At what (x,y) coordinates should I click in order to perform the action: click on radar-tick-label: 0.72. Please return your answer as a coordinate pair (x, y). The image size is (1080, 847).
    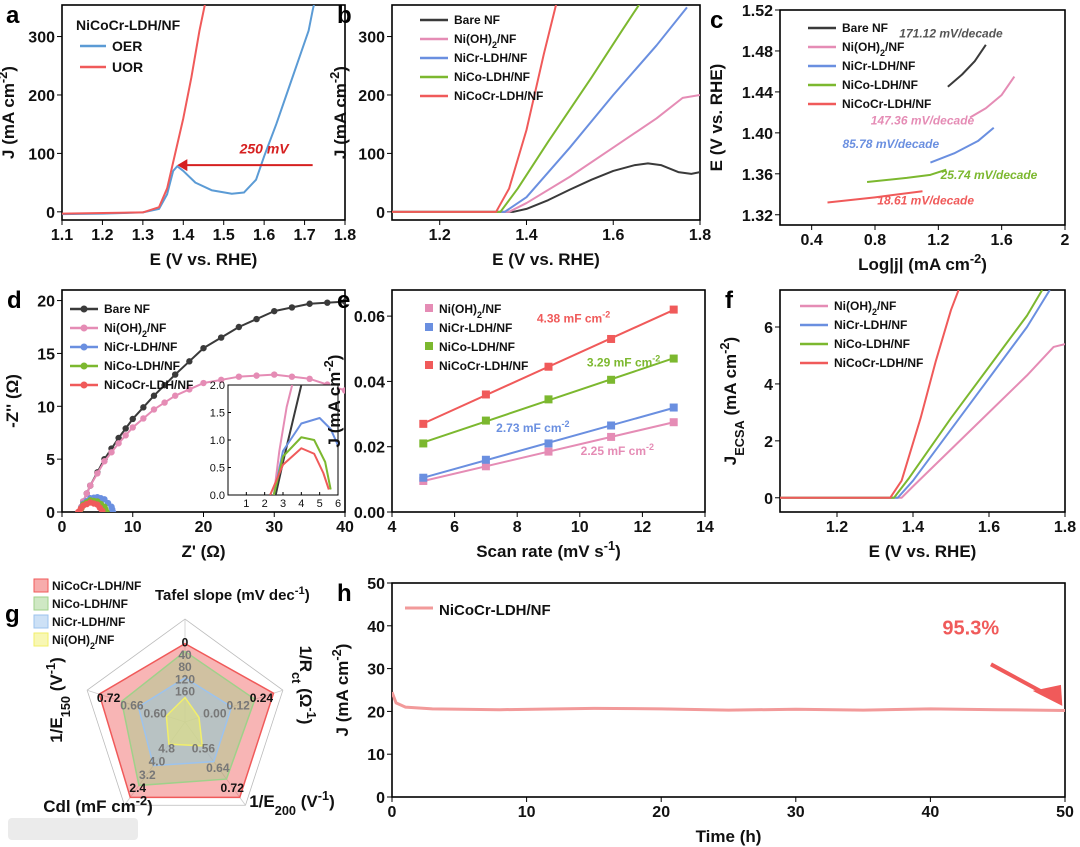
    Looking at the image, I should click on (233, 788).